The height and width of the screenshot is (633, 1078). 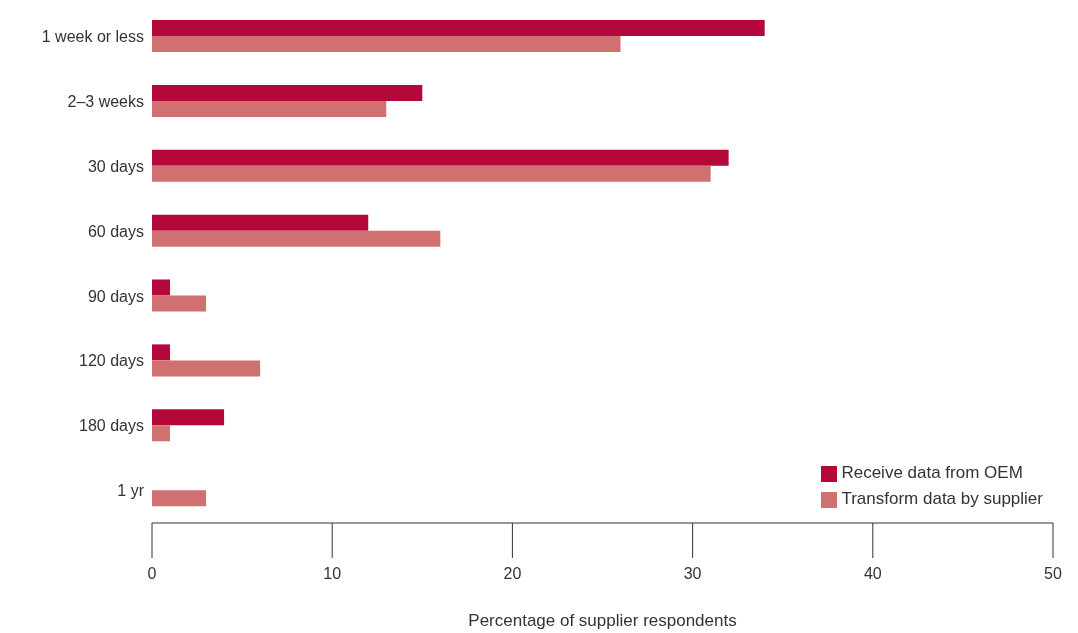 What do you see at coordinates (512, 574) in the screenshot?
I see `x-tick-label: 20` at bounding box center [512, 574].